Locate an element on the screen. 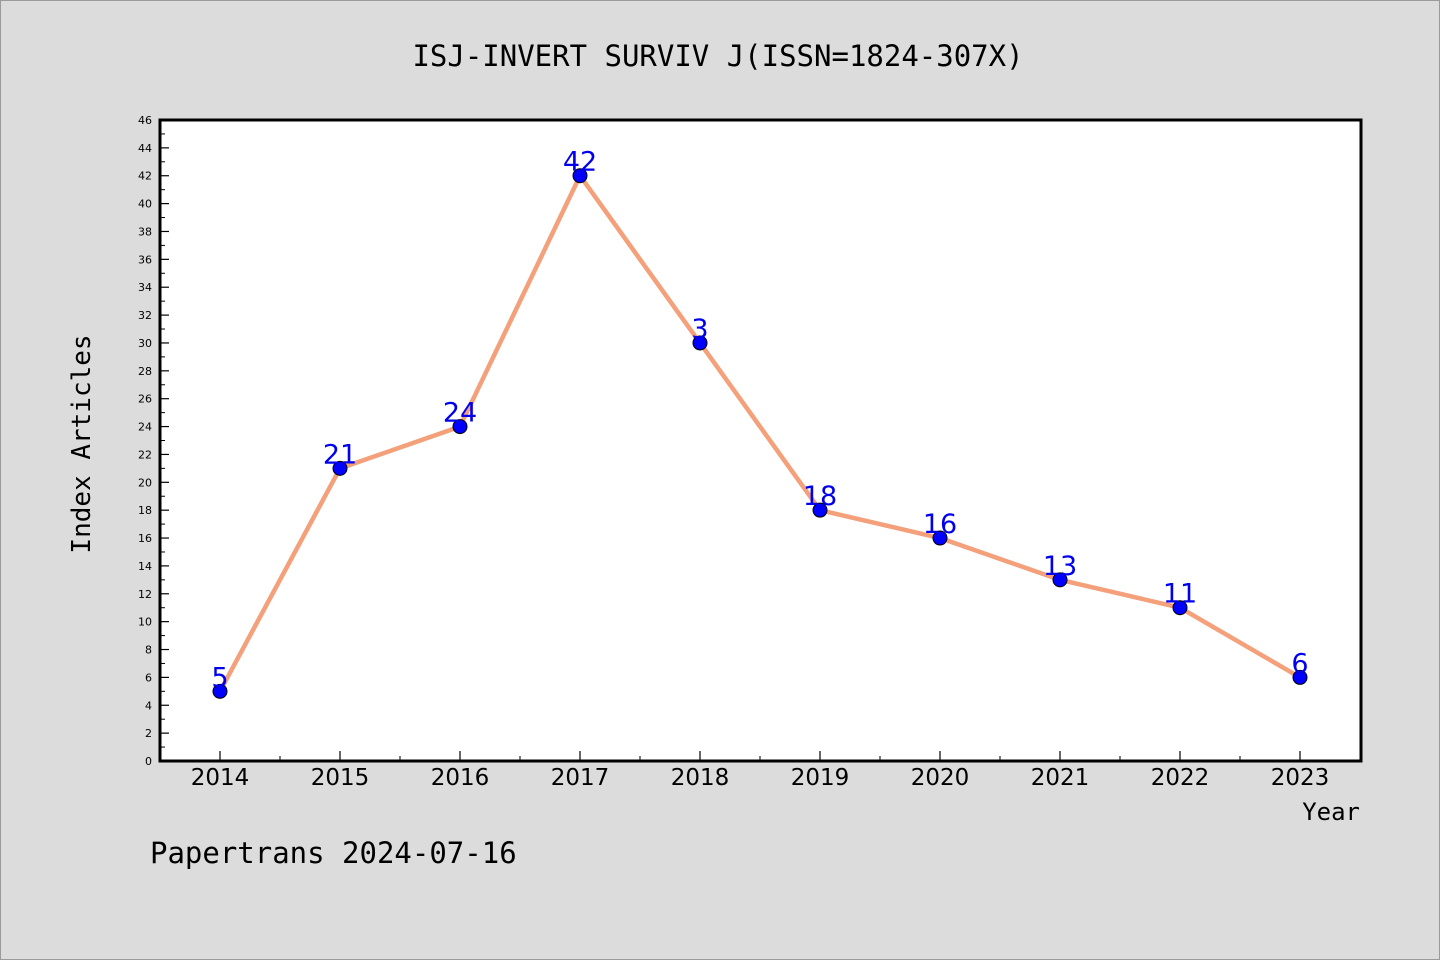 The image size is (1440, 960). chart-title: ISJ-INVERT SURVIV J(ISSN=1824-307X) is located at coordinates (717, 56).